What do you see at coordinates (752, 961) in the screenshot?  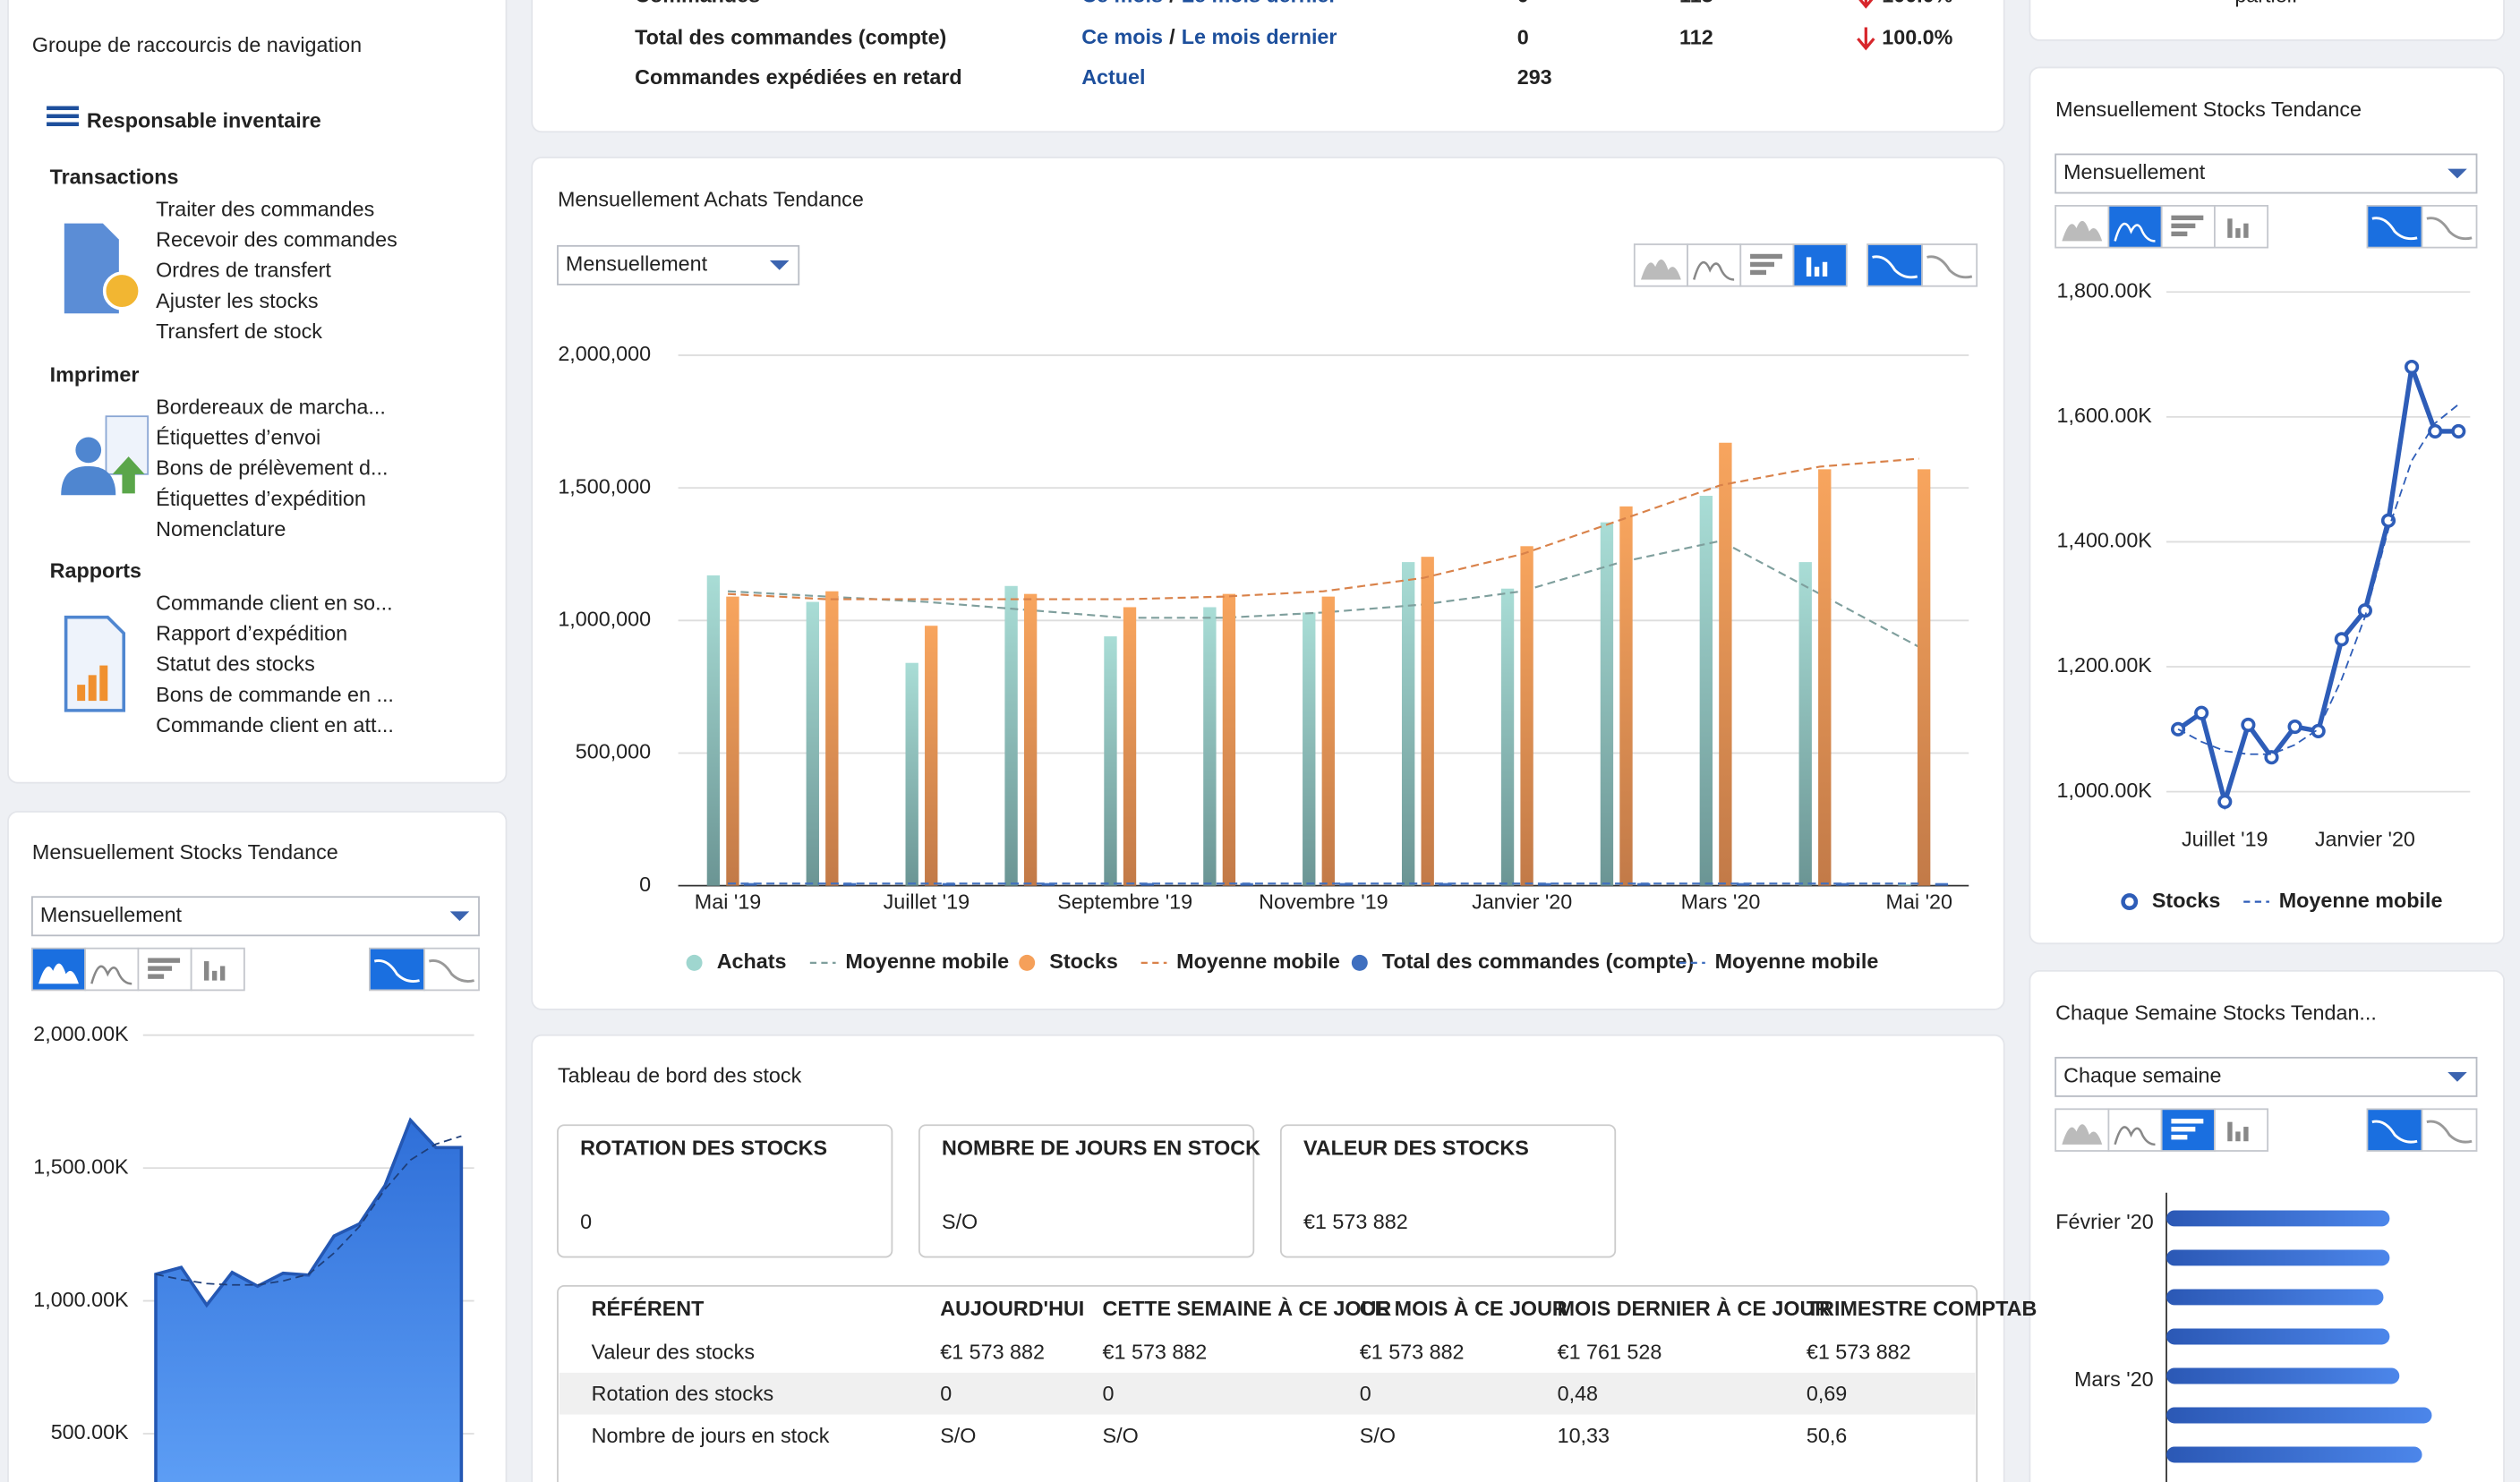 I see `legend-label: Achats` at bounding box center [752, 961].